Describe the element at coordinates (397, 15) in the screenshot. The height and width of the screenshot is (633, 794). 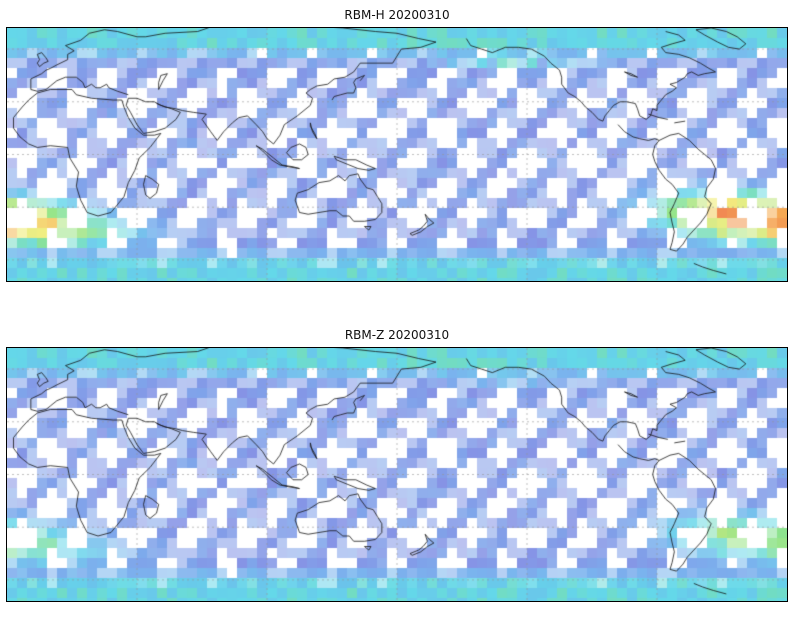
I see `panel-title-rbm-h: RBM-H 20200310` at that location.